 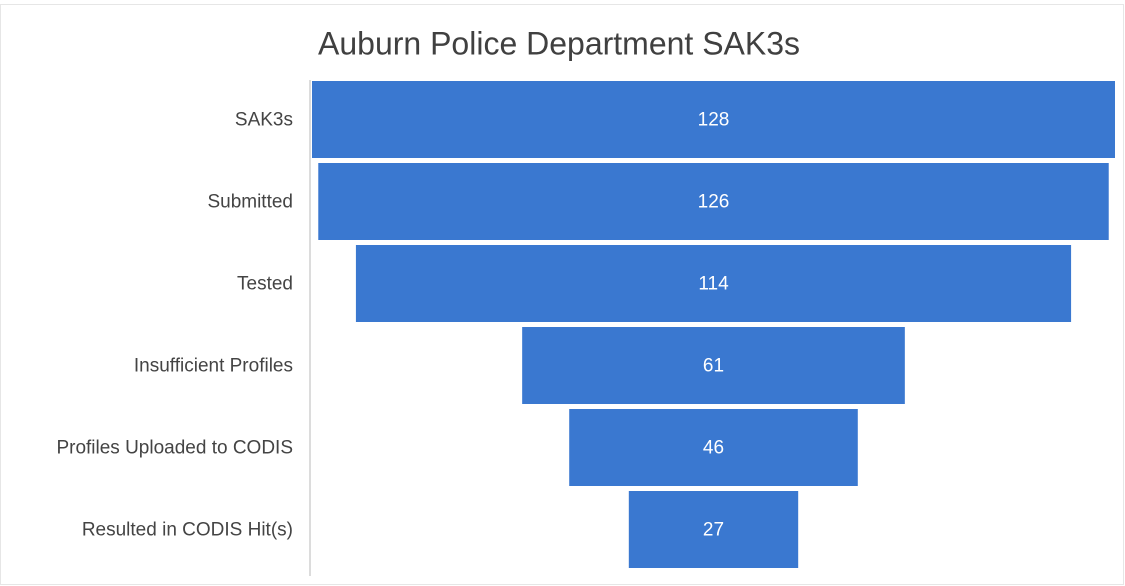 I want to click on data-label: 61, so click(x=713, y=366).